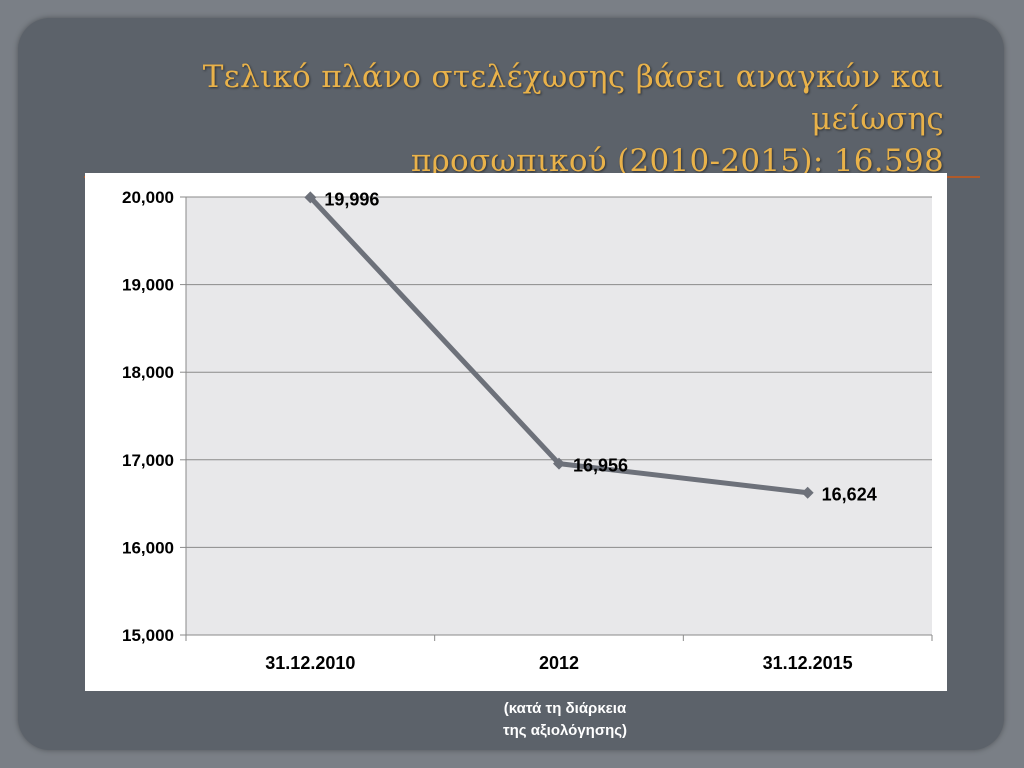 The image size is (1024, 768). What do you see at coordinates (148, 635) in the screenshot?
I see `y-tick-label: 15,000` at bounding box center [148, 635].